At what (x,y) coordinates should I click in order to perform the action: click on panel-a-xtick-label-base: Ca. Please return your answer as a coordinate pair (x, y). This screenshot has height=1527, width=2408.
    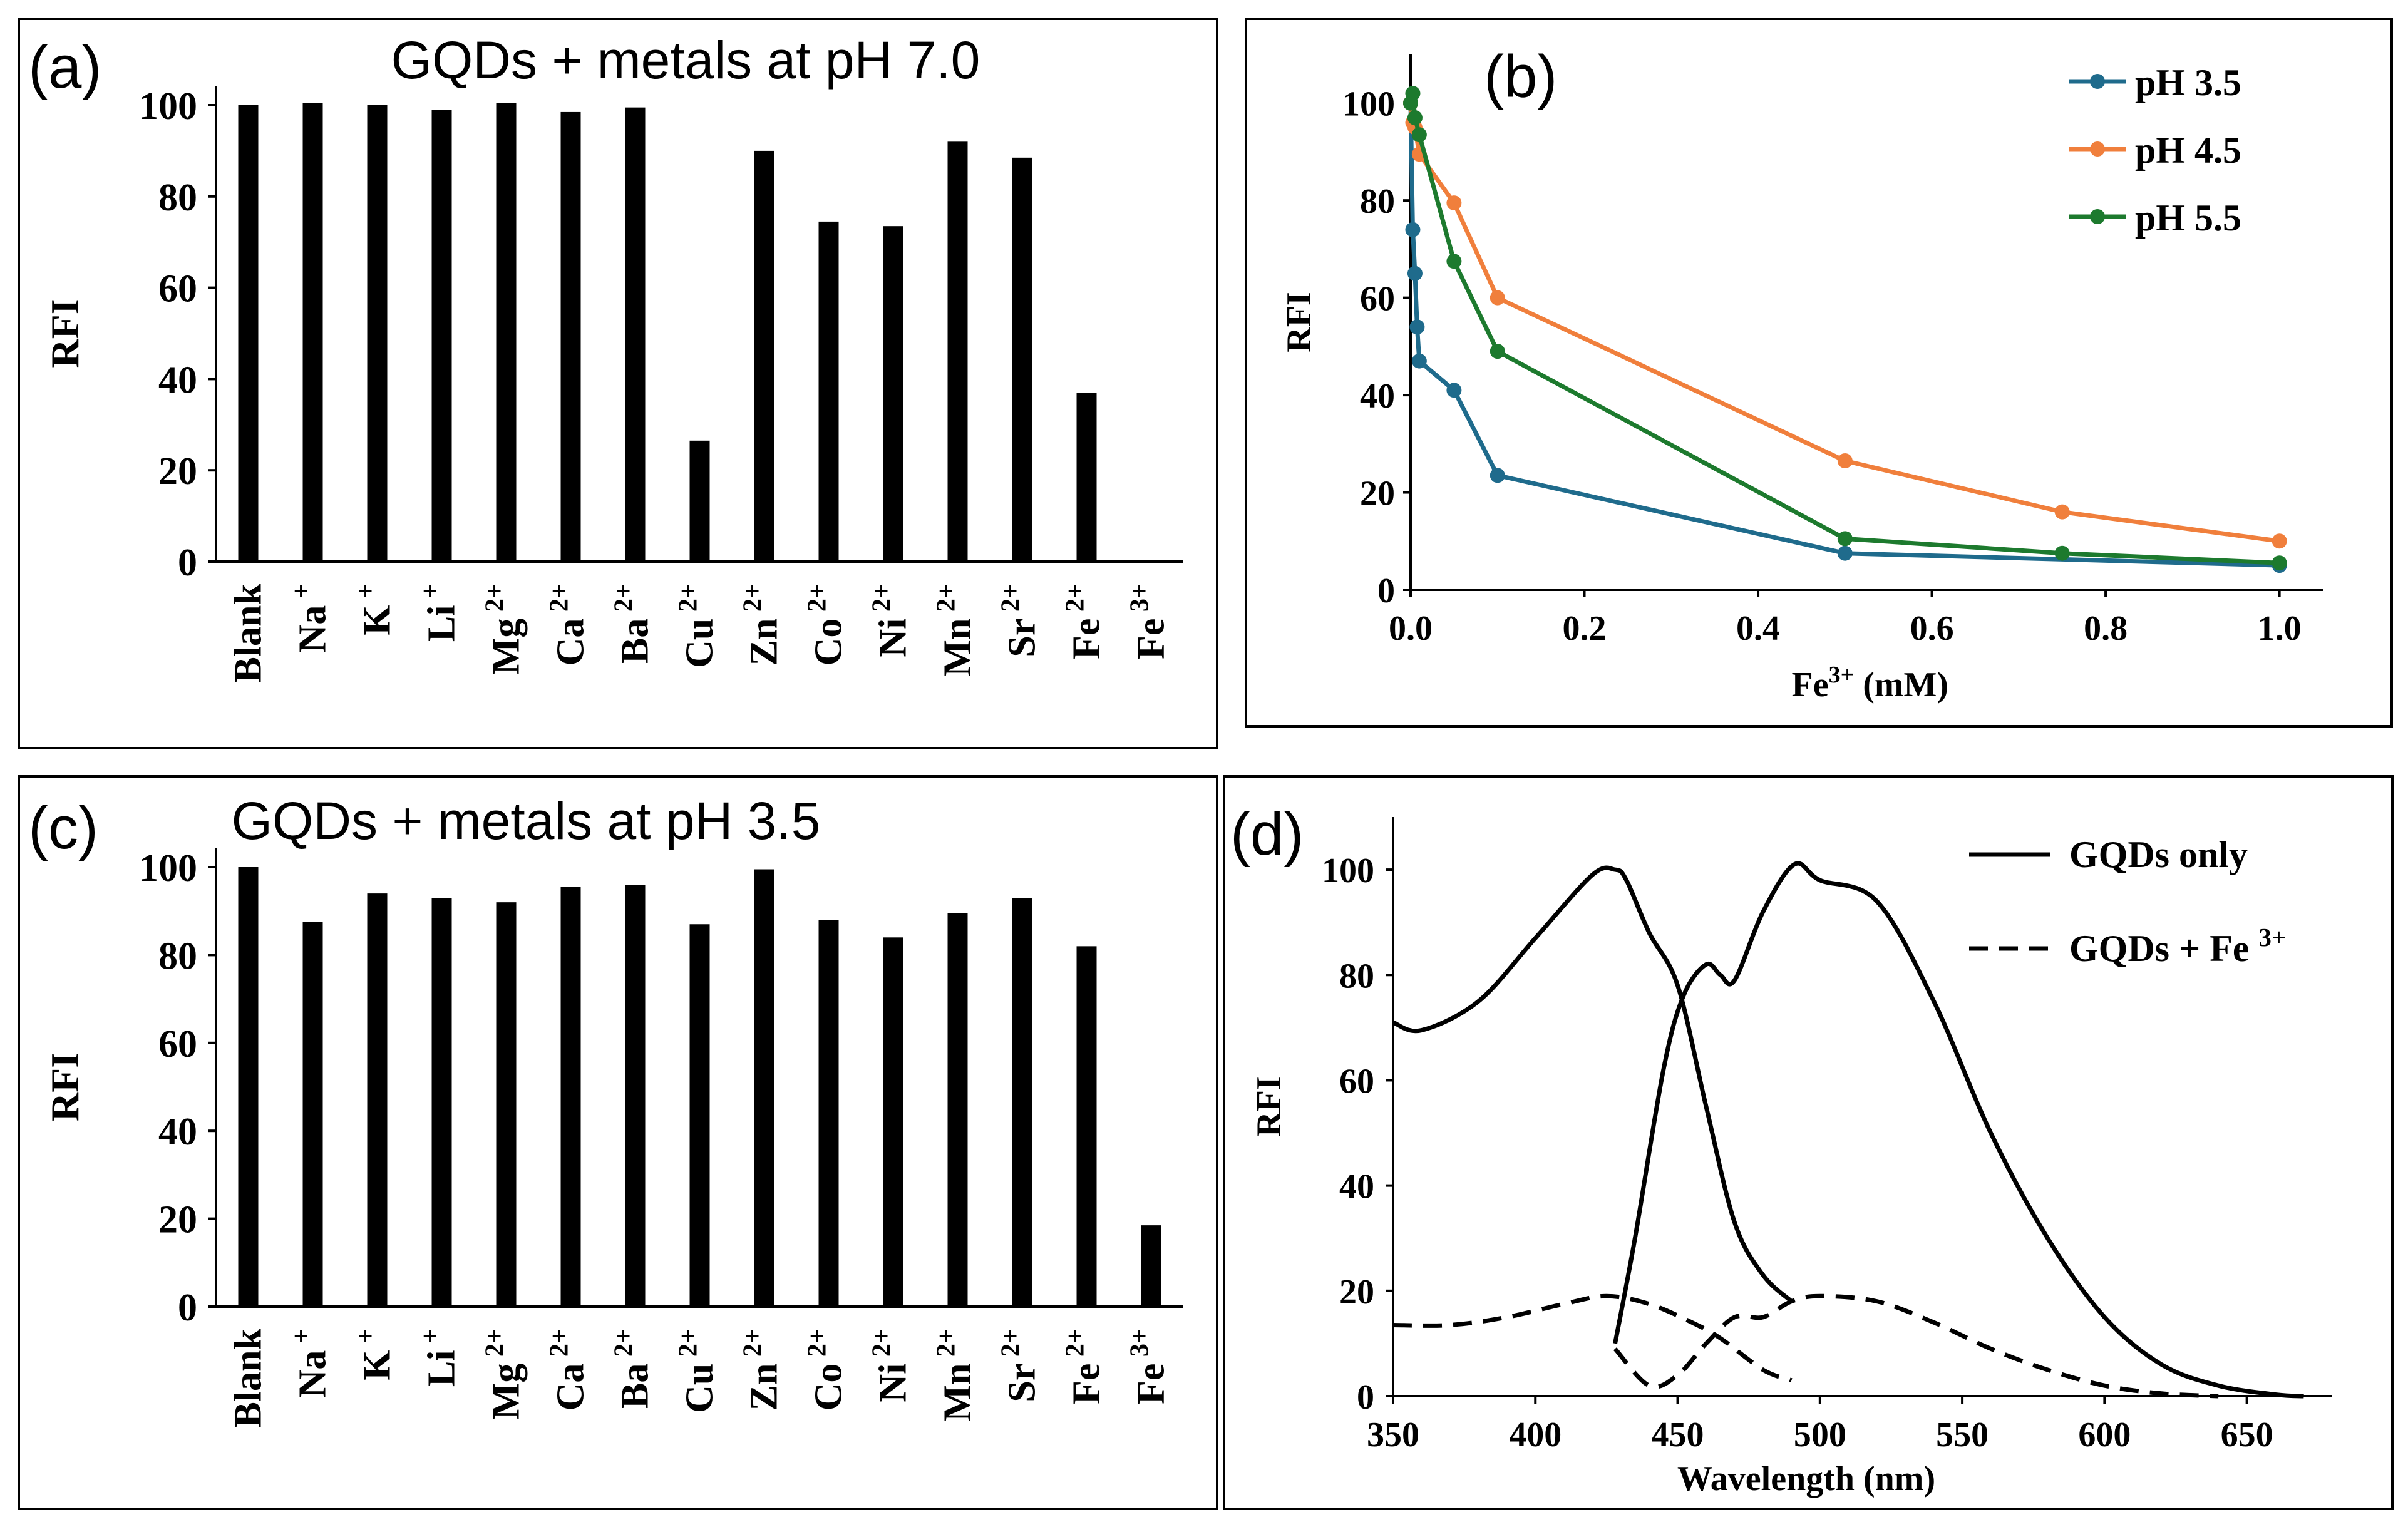
    Looking at the image, I should click on (571, 642).